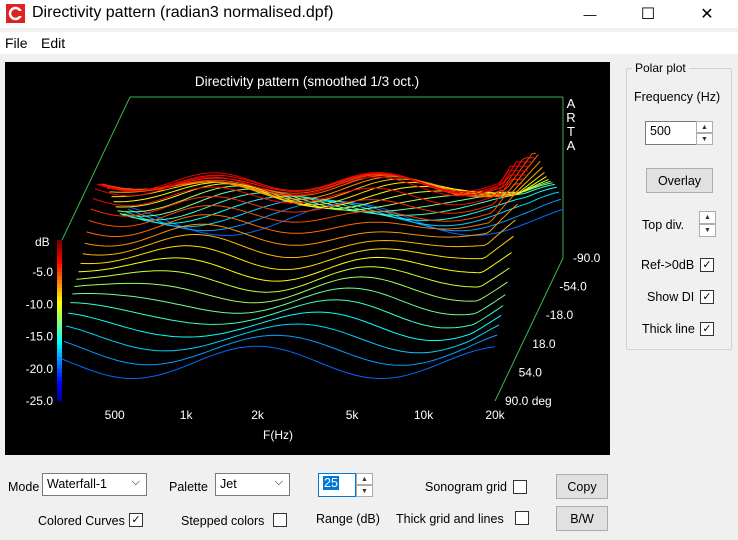 The image size is (738, 540). I want to click on frequency-input: 500, so click(671, 133).